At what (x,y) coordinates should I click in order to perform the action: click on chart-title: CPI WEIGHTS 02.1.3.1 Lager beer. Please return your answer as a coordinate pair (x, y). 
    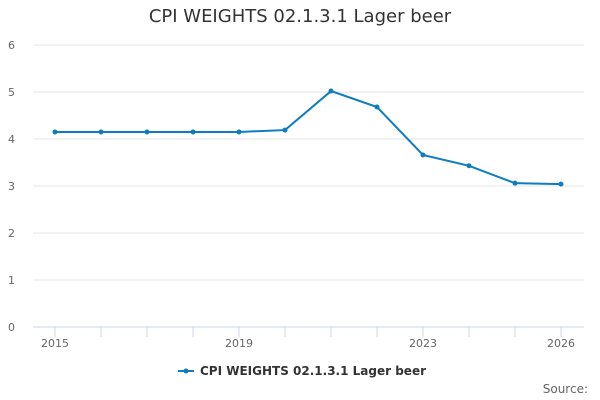
    Looking at the image, I should click on (300, 16).